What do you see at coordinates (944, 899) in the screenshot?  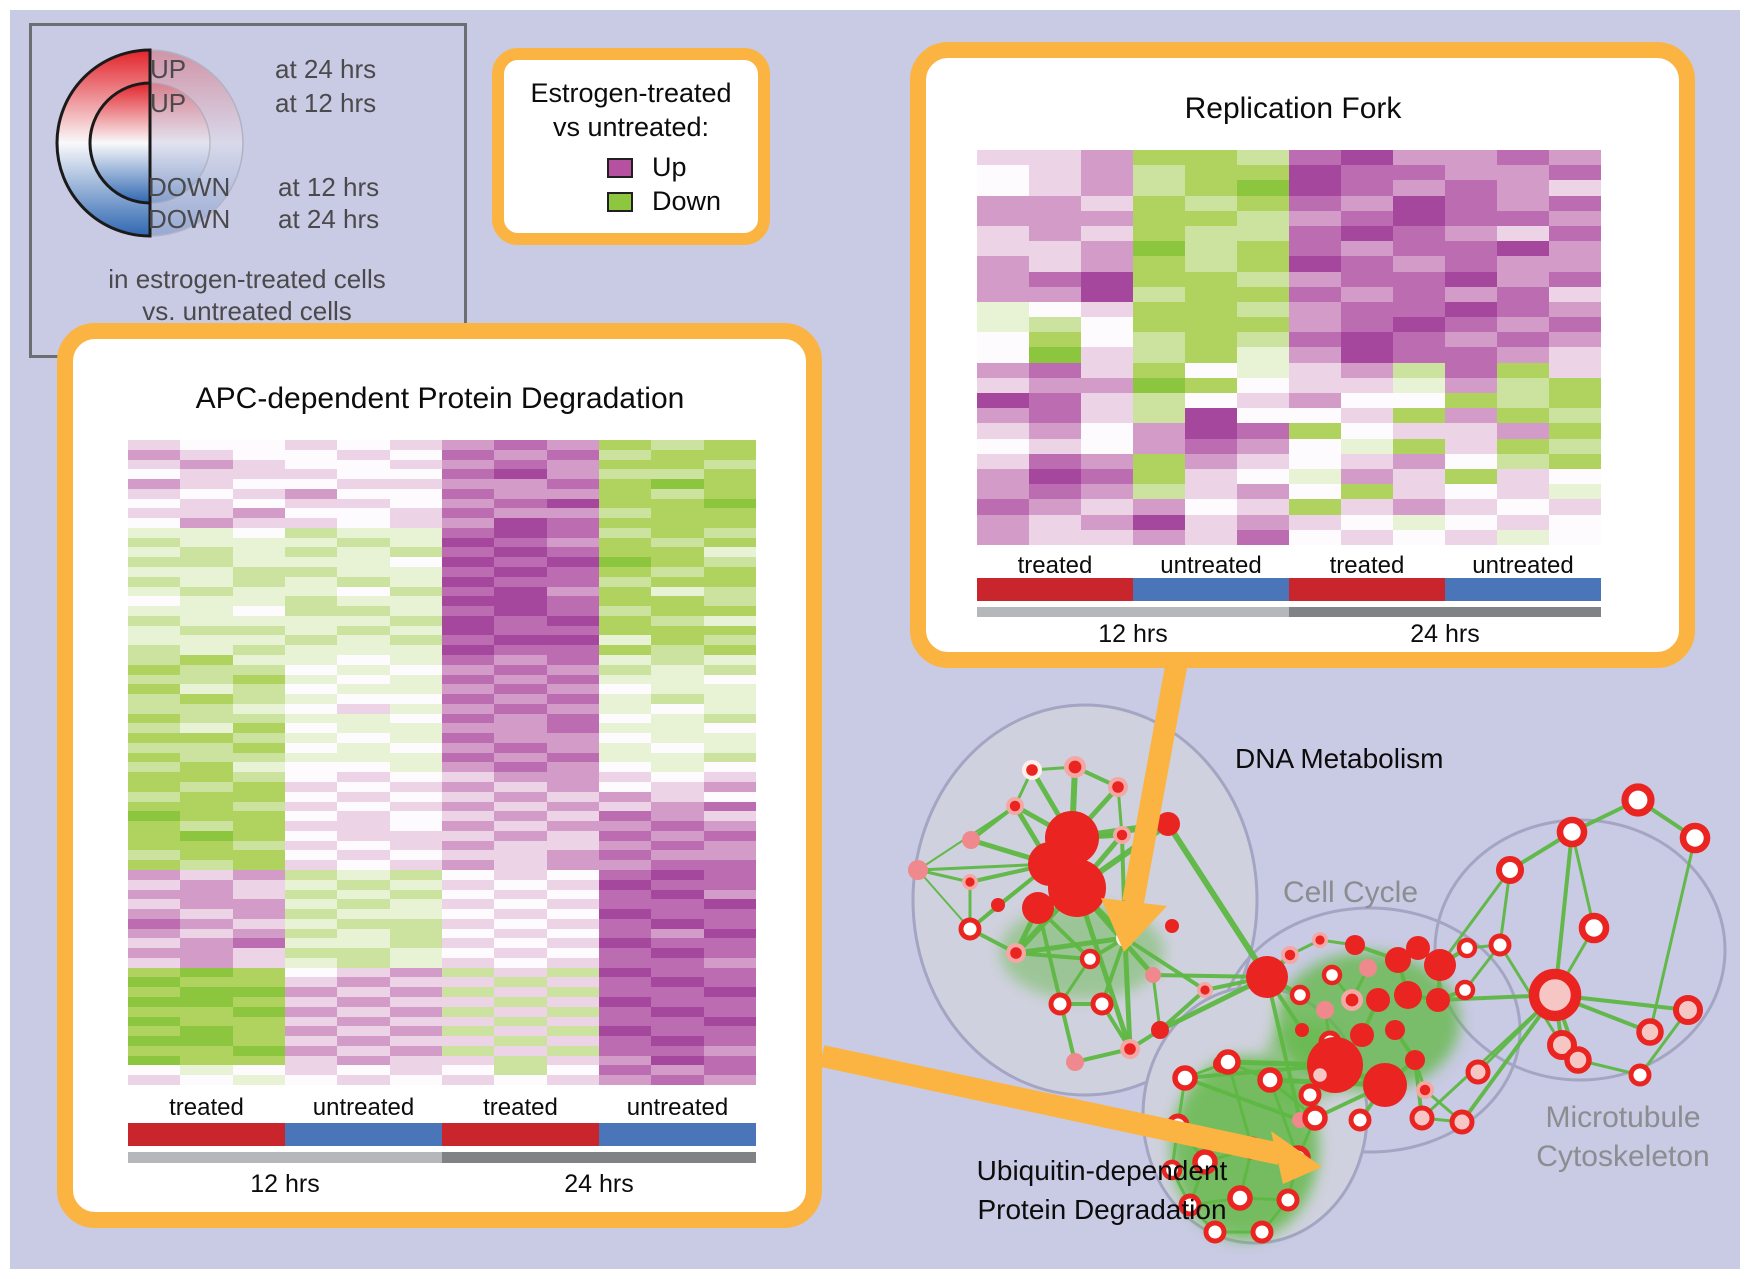 I see `network-edge` at bounding box center [944, 899].